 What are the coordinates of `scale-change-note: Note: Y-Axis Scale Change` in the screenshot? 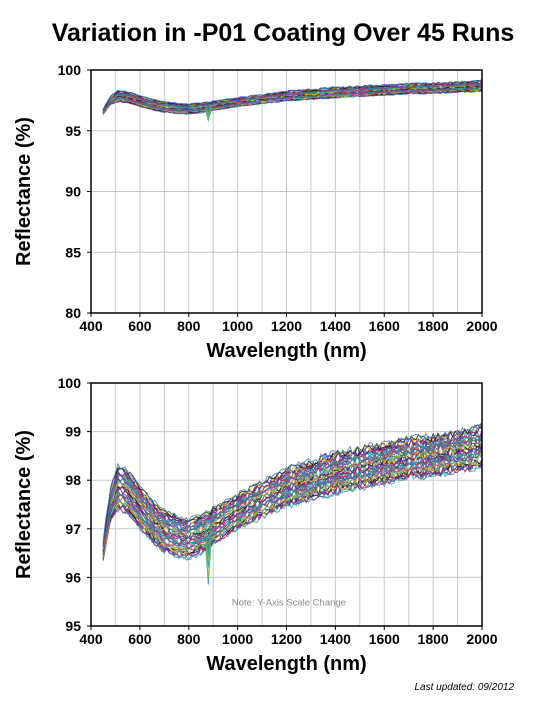 It's located at (289, 603).